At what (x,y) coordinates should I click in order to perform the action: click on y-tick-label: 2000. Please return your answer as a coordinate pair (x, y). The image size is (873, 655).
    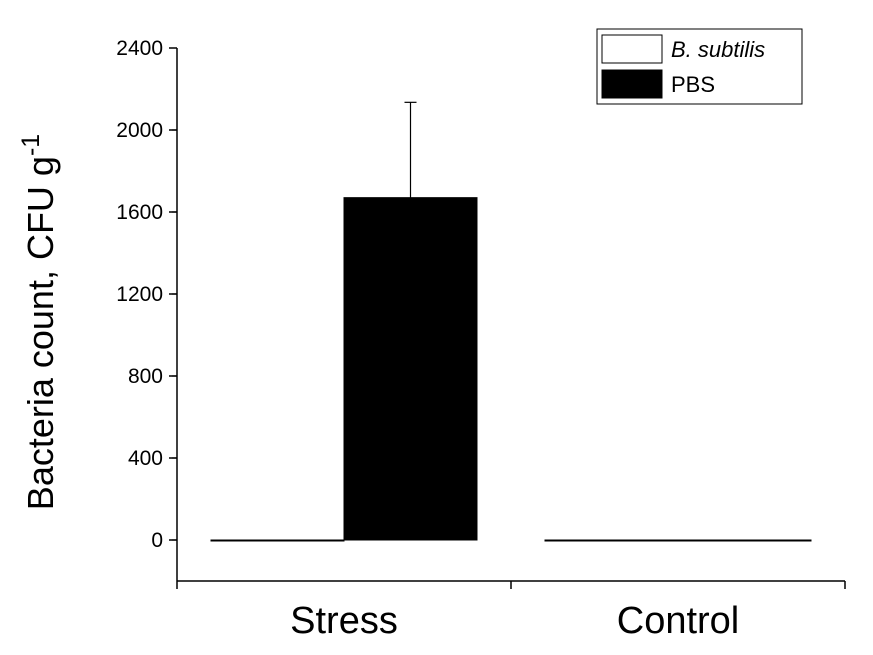
    Looking at the image, I should click on (139, 130).